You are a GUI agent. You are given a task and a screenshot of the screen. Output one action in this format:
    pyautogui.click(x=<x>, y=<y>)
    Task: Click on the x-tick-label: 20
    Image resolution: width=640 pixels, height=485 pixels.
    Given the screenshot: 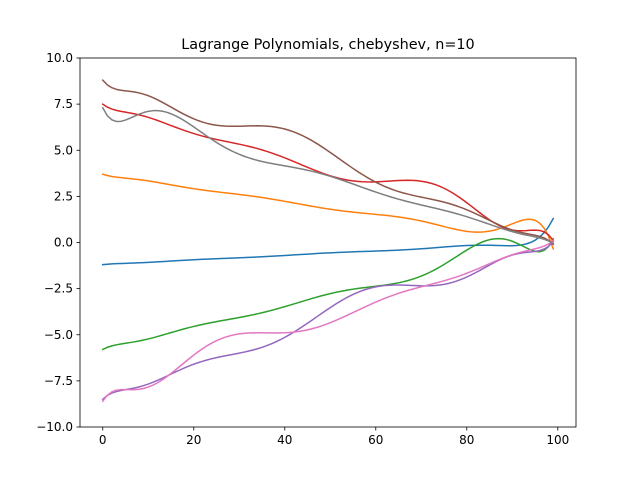 What is the action you would take?
    pyautogui.click(x=193, y=440)
    